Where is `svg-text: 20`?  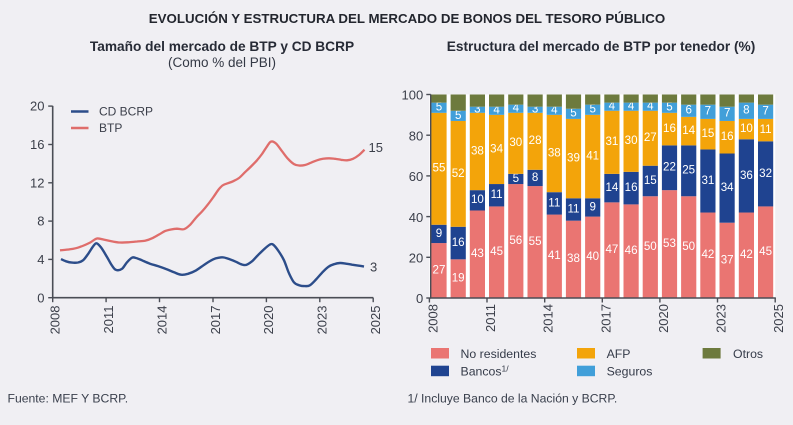 svg-text: 20 is located at coordinates (416, 258).